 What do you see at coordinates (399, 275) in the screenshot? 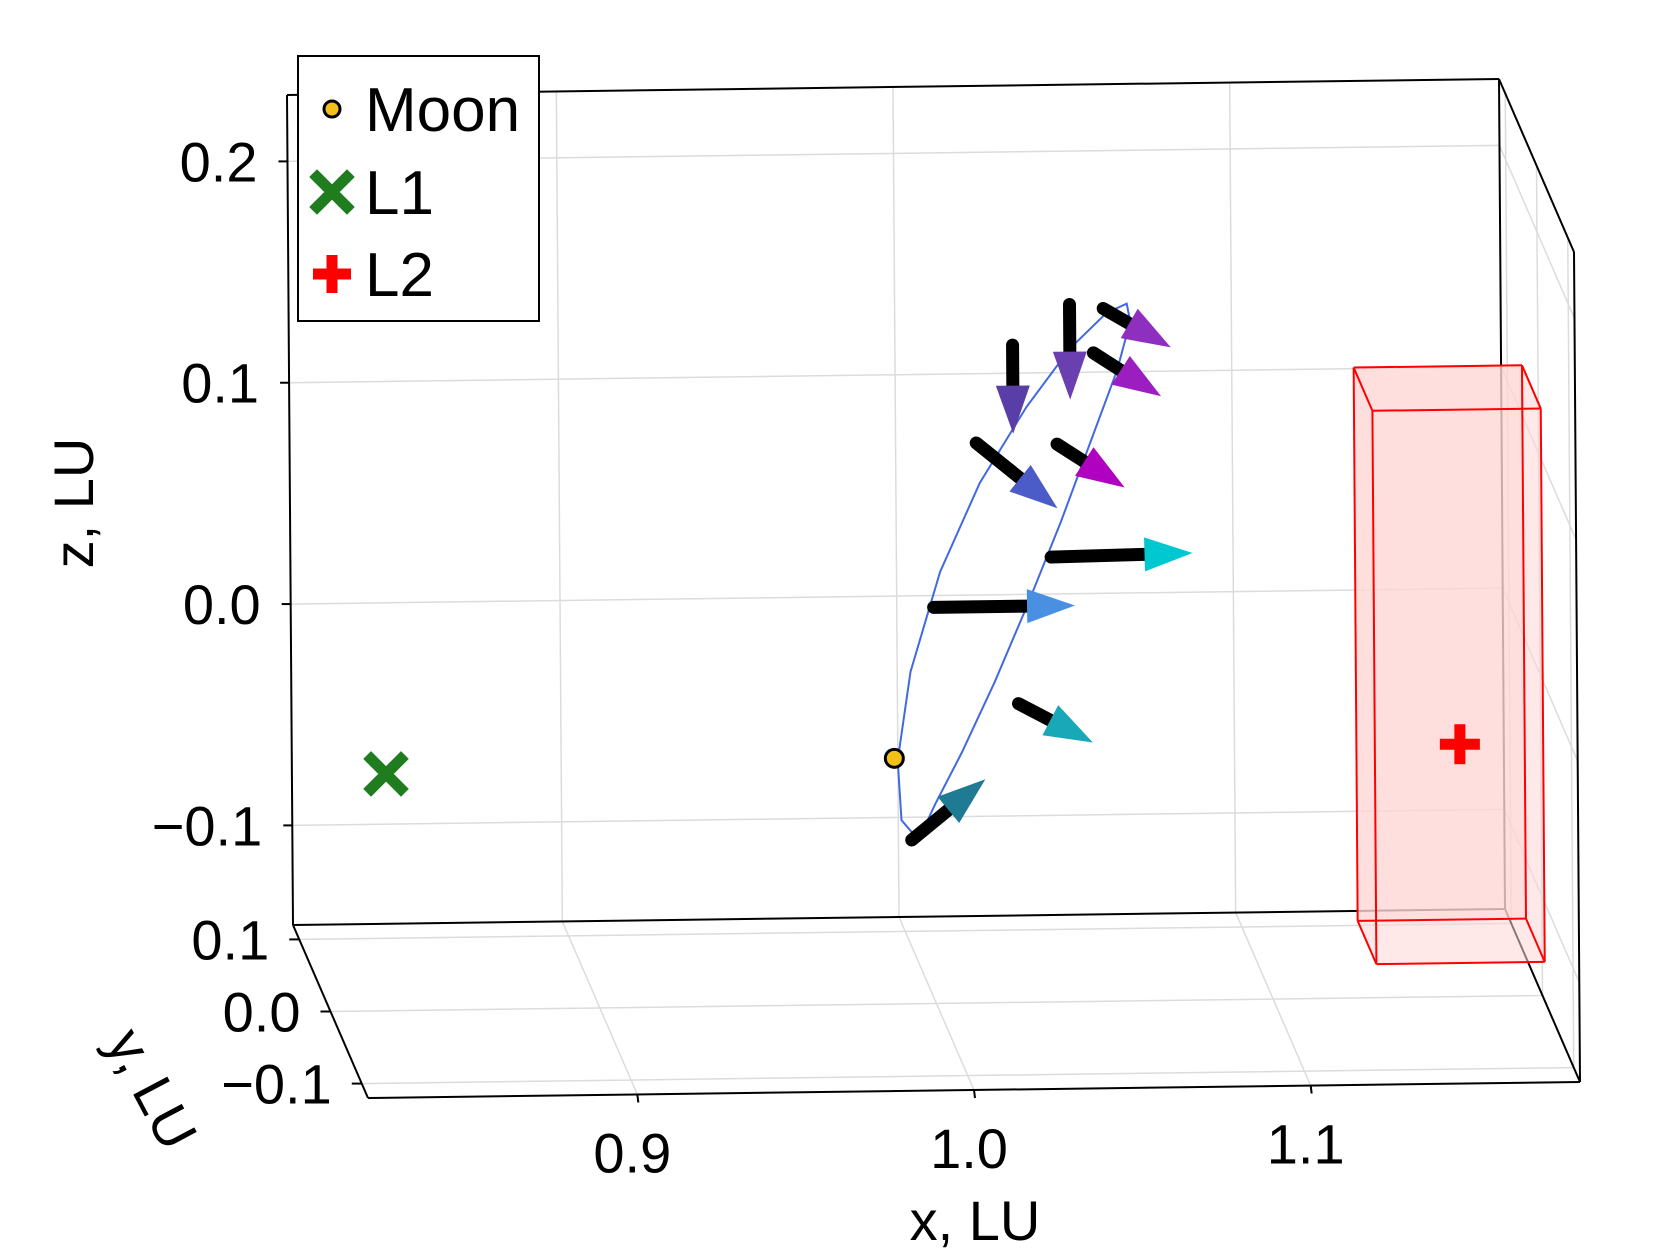
I see `legend-l2-label: L2` at bounding box center [399, 275].